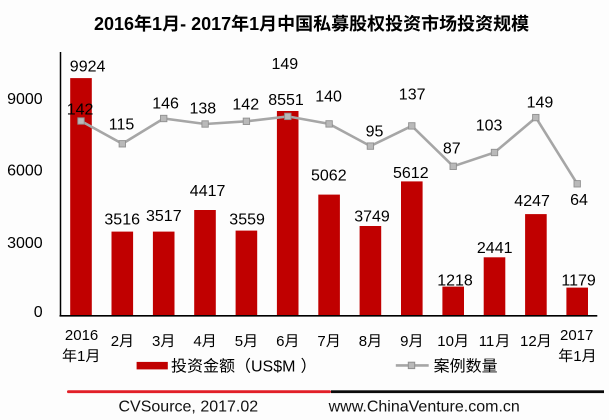 The image size is (609, 420). I want to click on svg-text: 103, so click(489, 125).